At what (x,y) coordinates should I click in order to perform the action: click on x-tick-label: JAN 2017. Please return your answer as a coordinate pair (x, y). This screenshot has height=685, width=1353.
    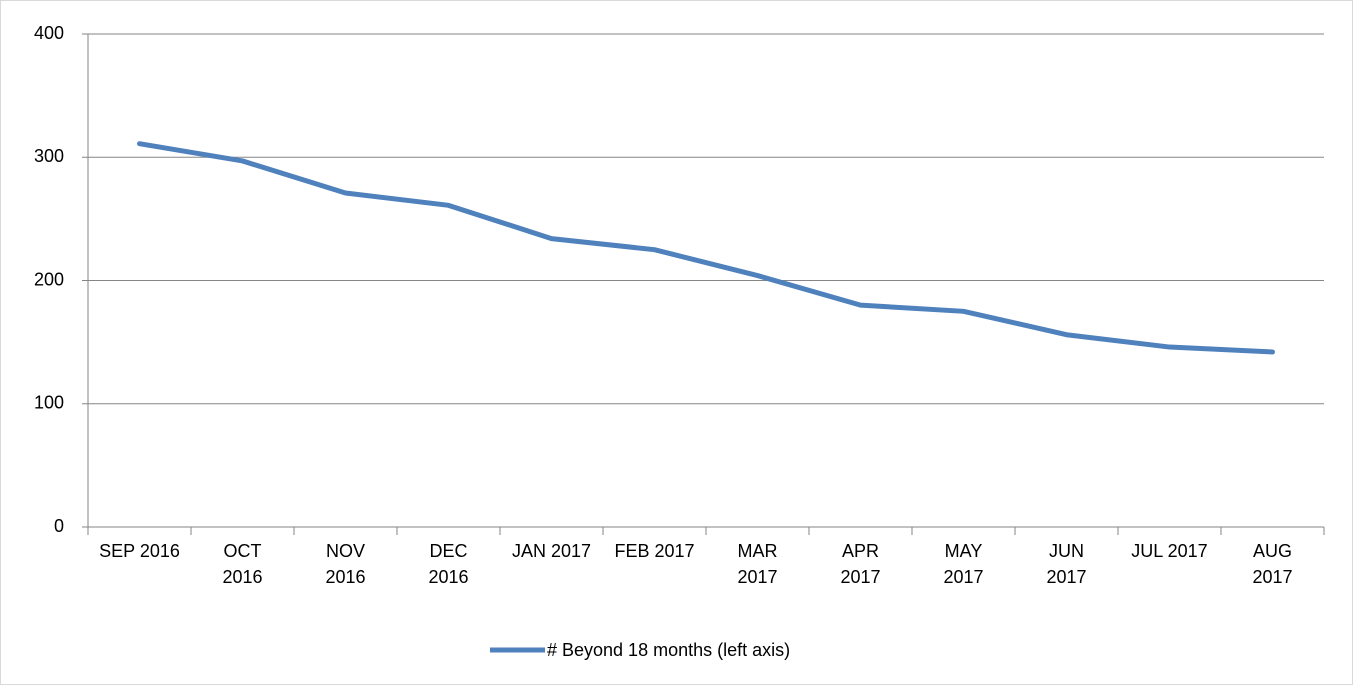
    Looking at the image, I should click on (551, 551).